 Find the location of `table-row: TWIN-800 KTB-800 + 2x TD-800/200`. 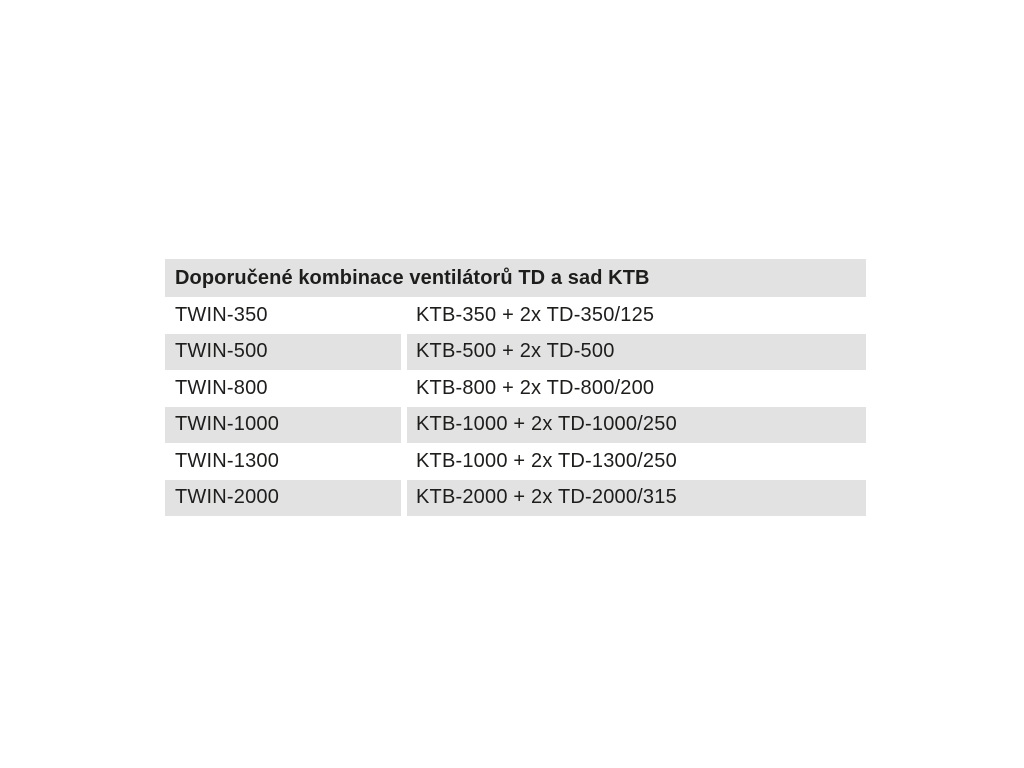

table-row: TWIN-800 KTB-800 + 2x TD-800/200 is located at coordinates (515, 388).